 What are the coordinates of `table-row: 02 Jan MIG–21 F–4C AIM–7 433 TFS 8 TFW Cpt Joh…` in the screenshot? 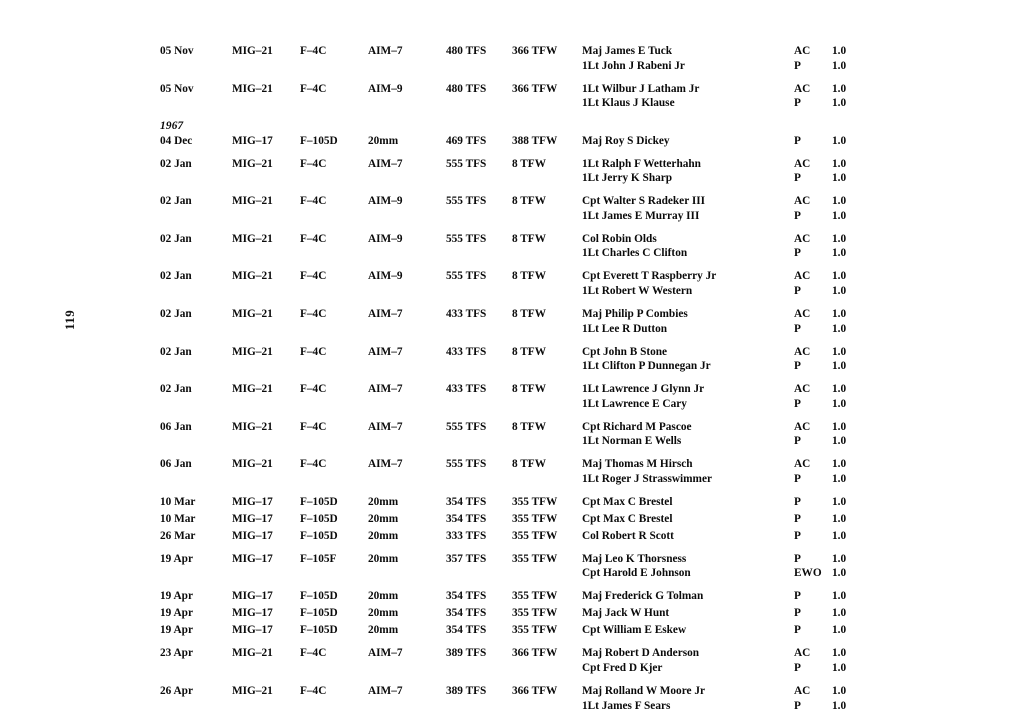 It's located at (515, 355).